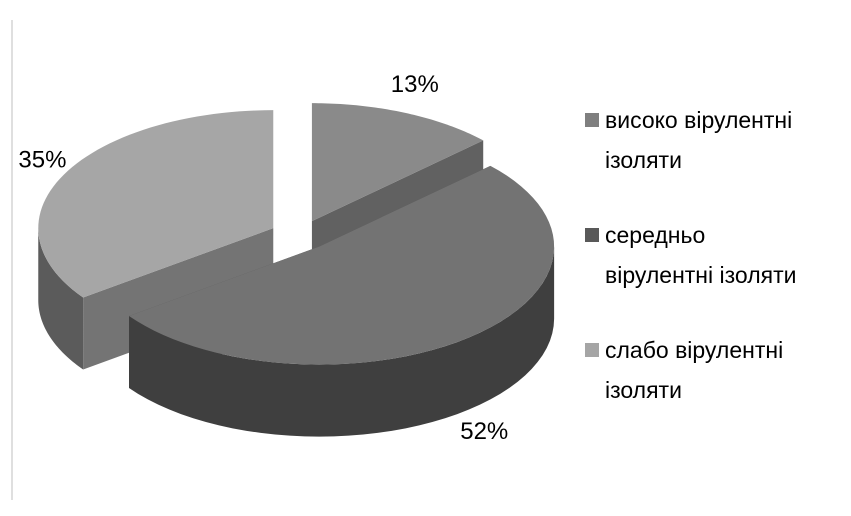 Image resolution: width=851 pixels, height=516 pixels. What do you see at coordinates (415, 84) in the screenshot?
I see `data-label: 13%` at bounding box center [415, 84].